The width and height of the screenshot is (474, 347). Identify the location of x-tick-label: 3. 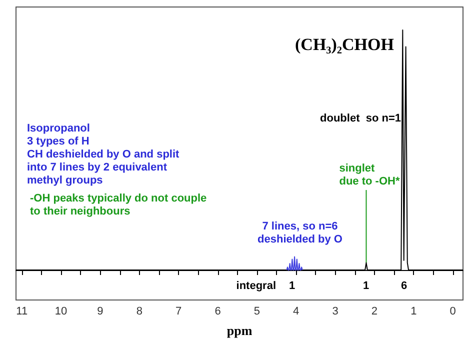
(335, 312).